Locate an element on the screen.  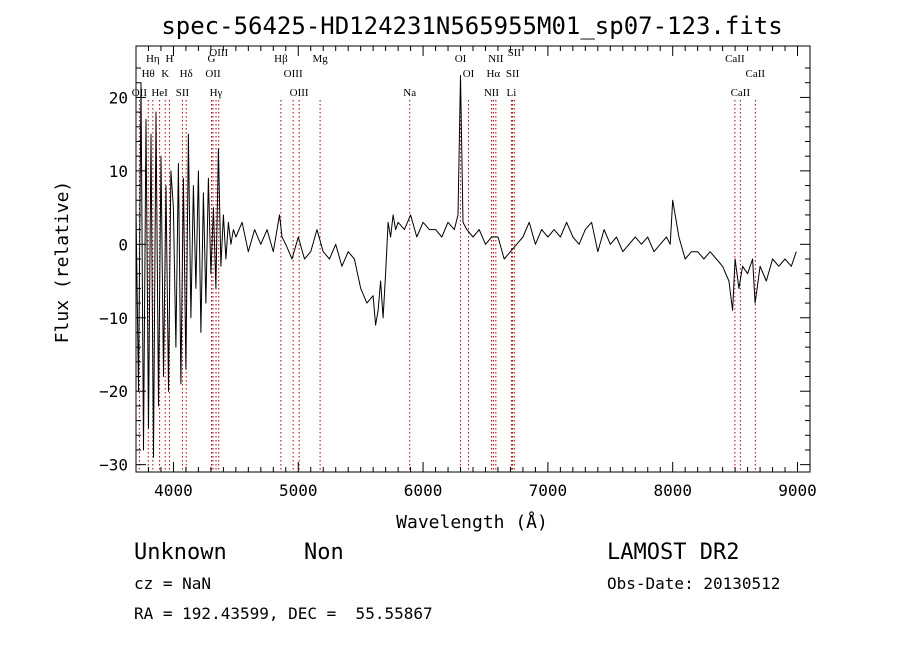
y-tick-label: −20 is located at coordinates (113, 391).